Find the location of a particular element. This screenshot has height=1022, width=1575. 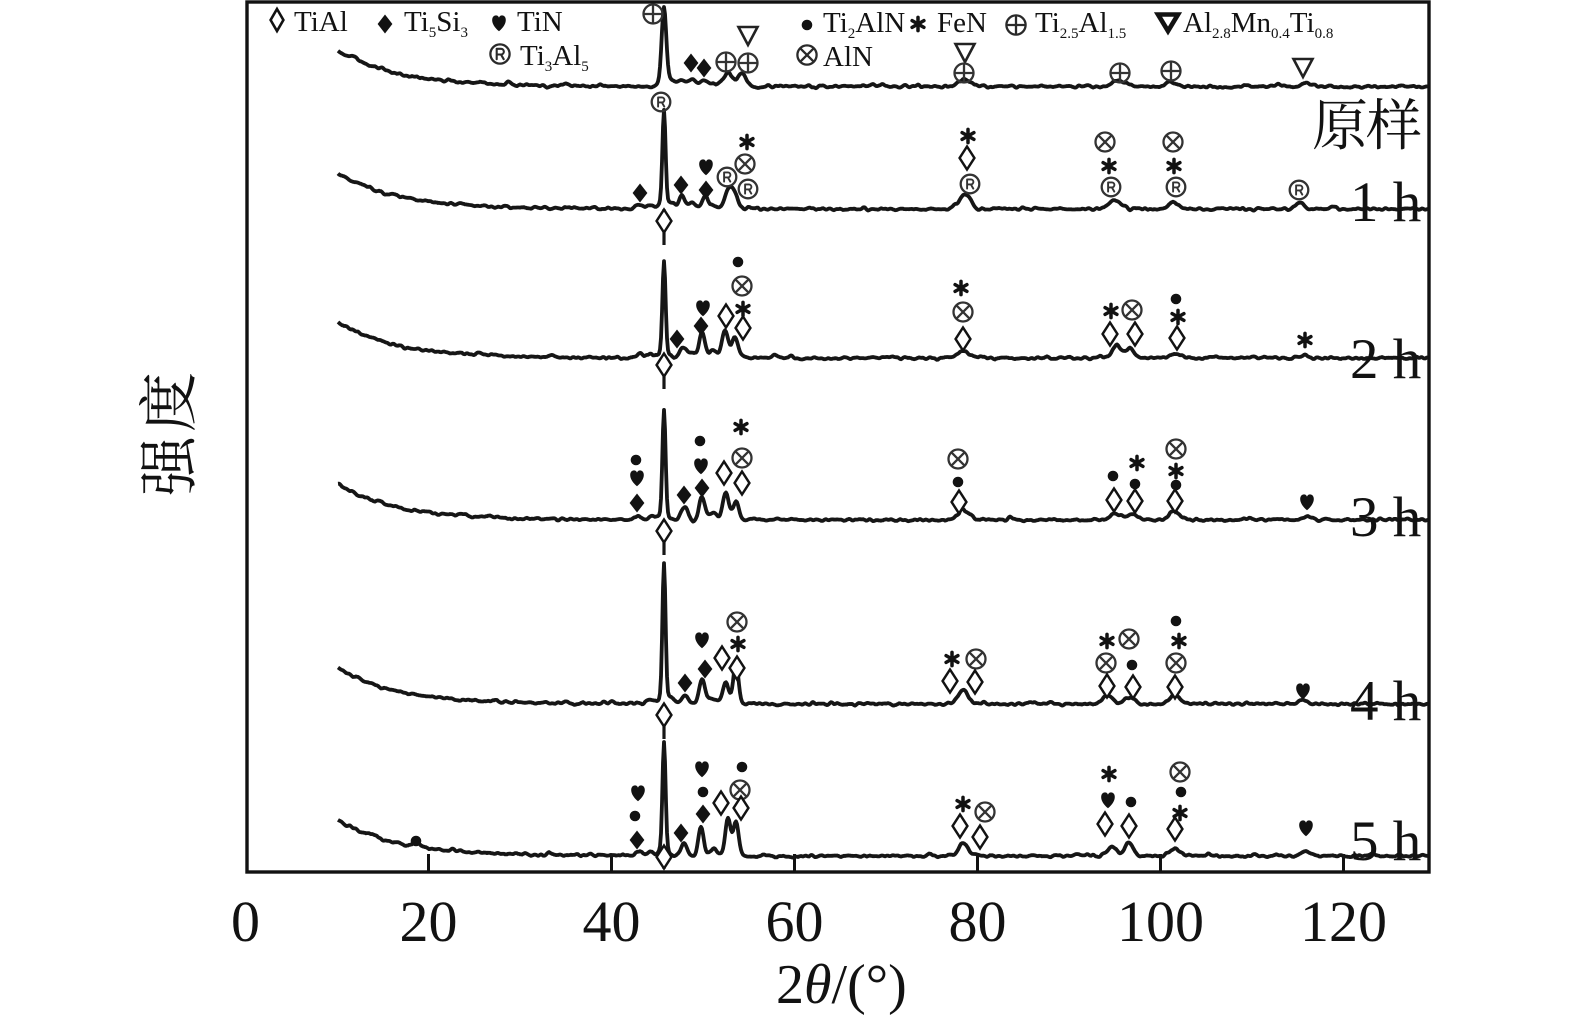

svg-text: 2θ/(°) is located at coordinates (841, 985).